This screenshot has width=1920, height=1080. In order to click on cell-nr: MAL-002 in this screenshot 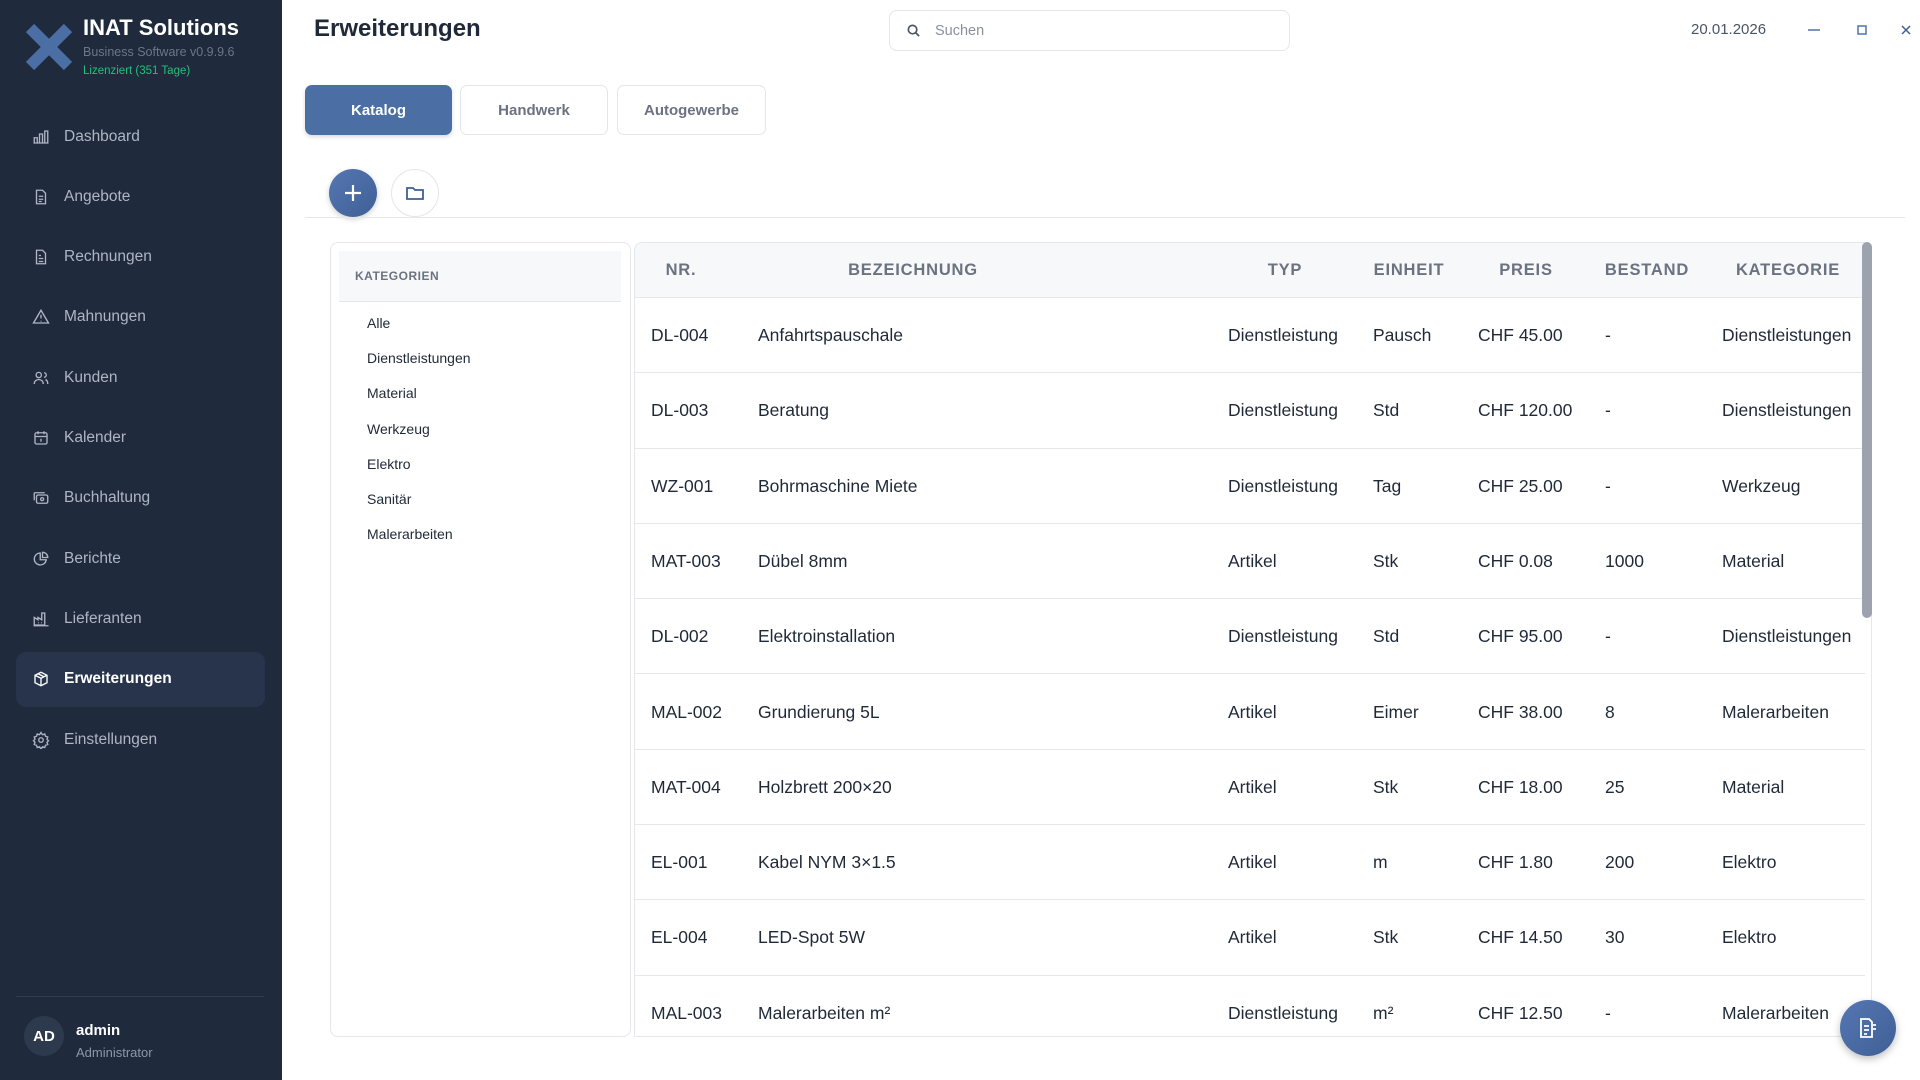, I will do `click(687, 711)`.